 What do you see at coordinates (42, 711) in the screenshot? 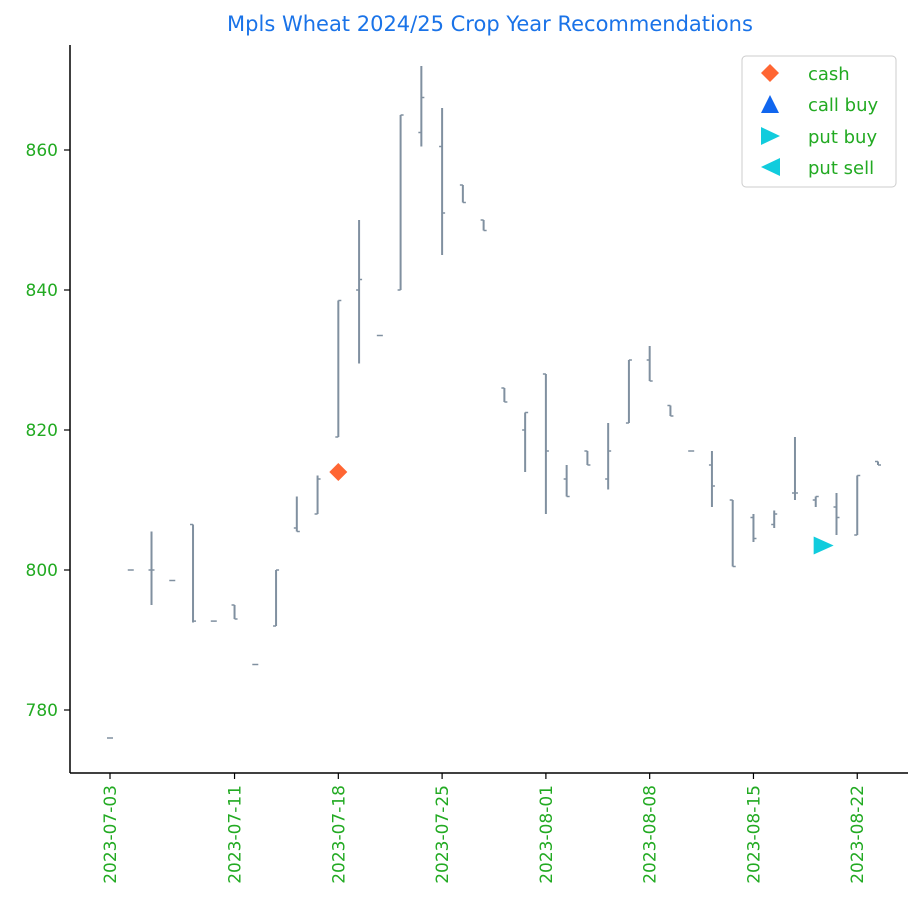
I see `y-tick-label: 780` at bounding box center [42, 711].